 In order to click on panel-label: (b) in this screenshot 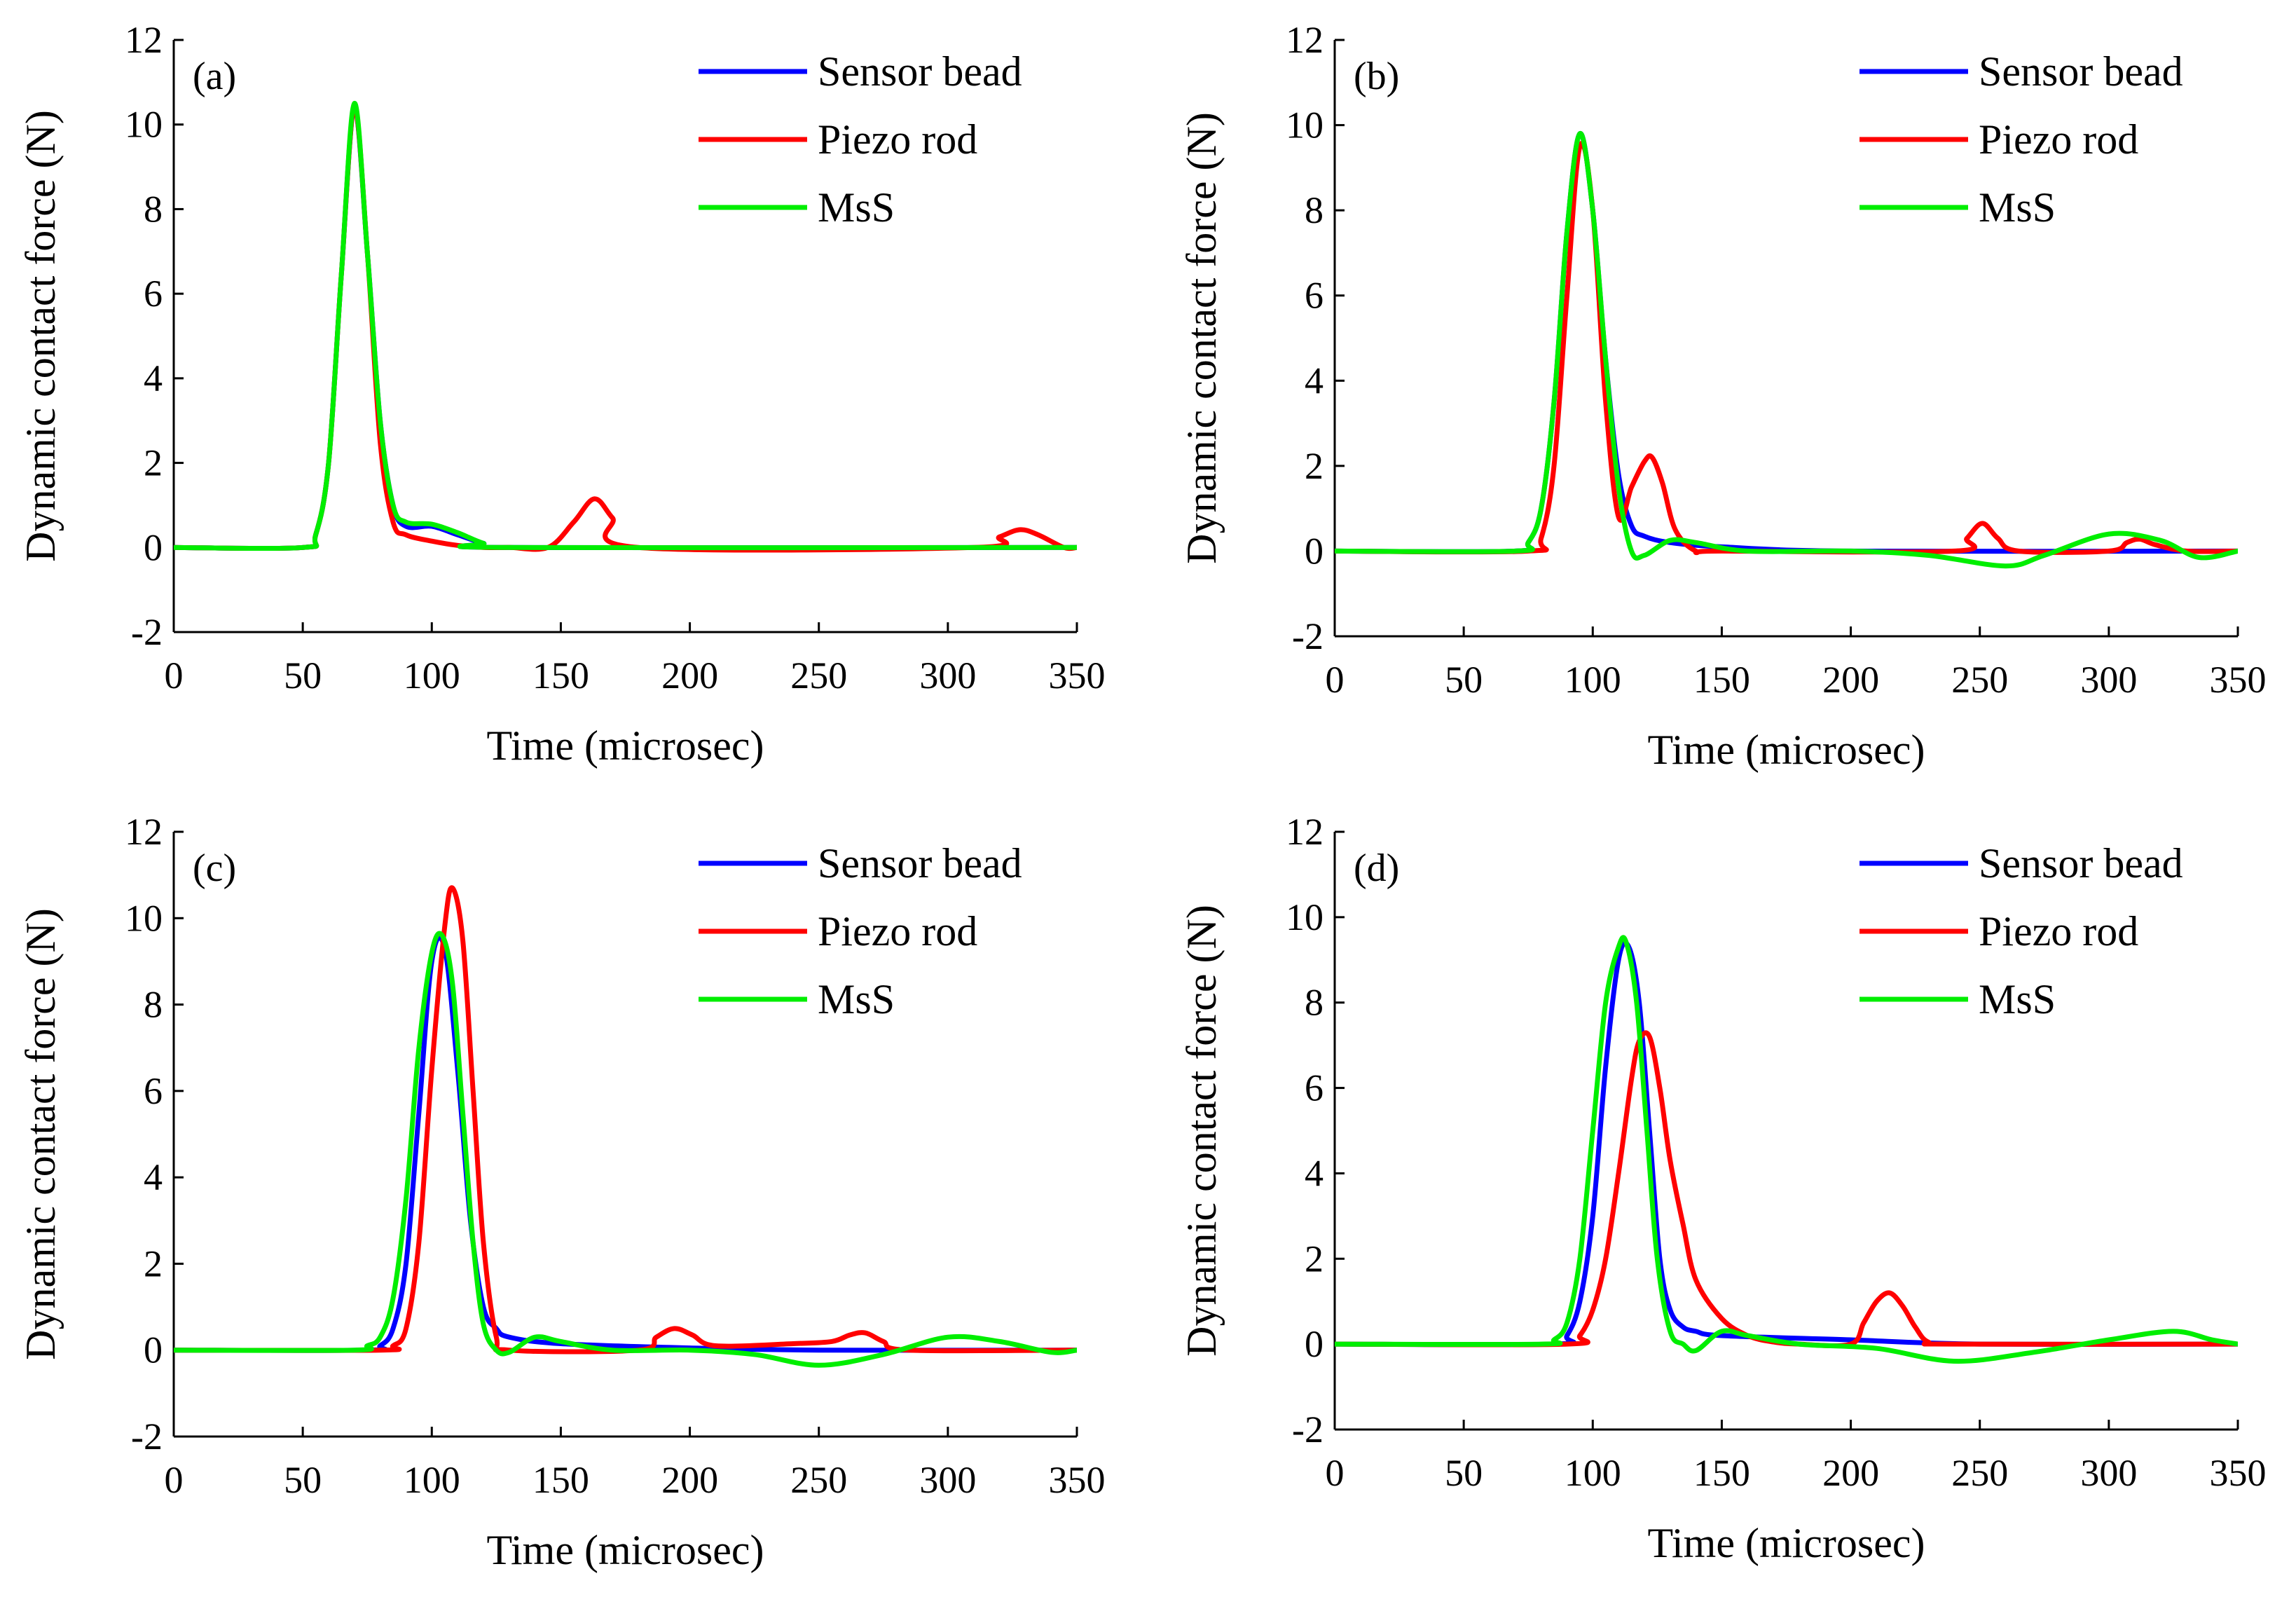, I will do `click(1376, 76)`.